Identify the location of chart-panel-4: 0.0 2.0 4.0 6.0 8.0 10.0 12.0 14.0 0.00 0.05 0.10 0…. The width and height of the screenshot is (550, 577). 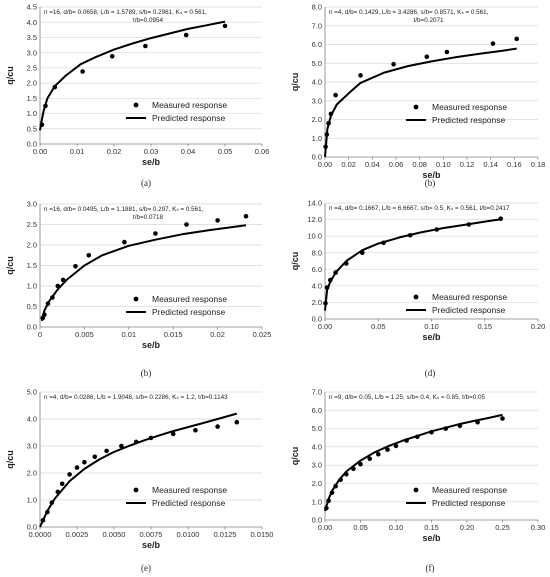
(417, 288).